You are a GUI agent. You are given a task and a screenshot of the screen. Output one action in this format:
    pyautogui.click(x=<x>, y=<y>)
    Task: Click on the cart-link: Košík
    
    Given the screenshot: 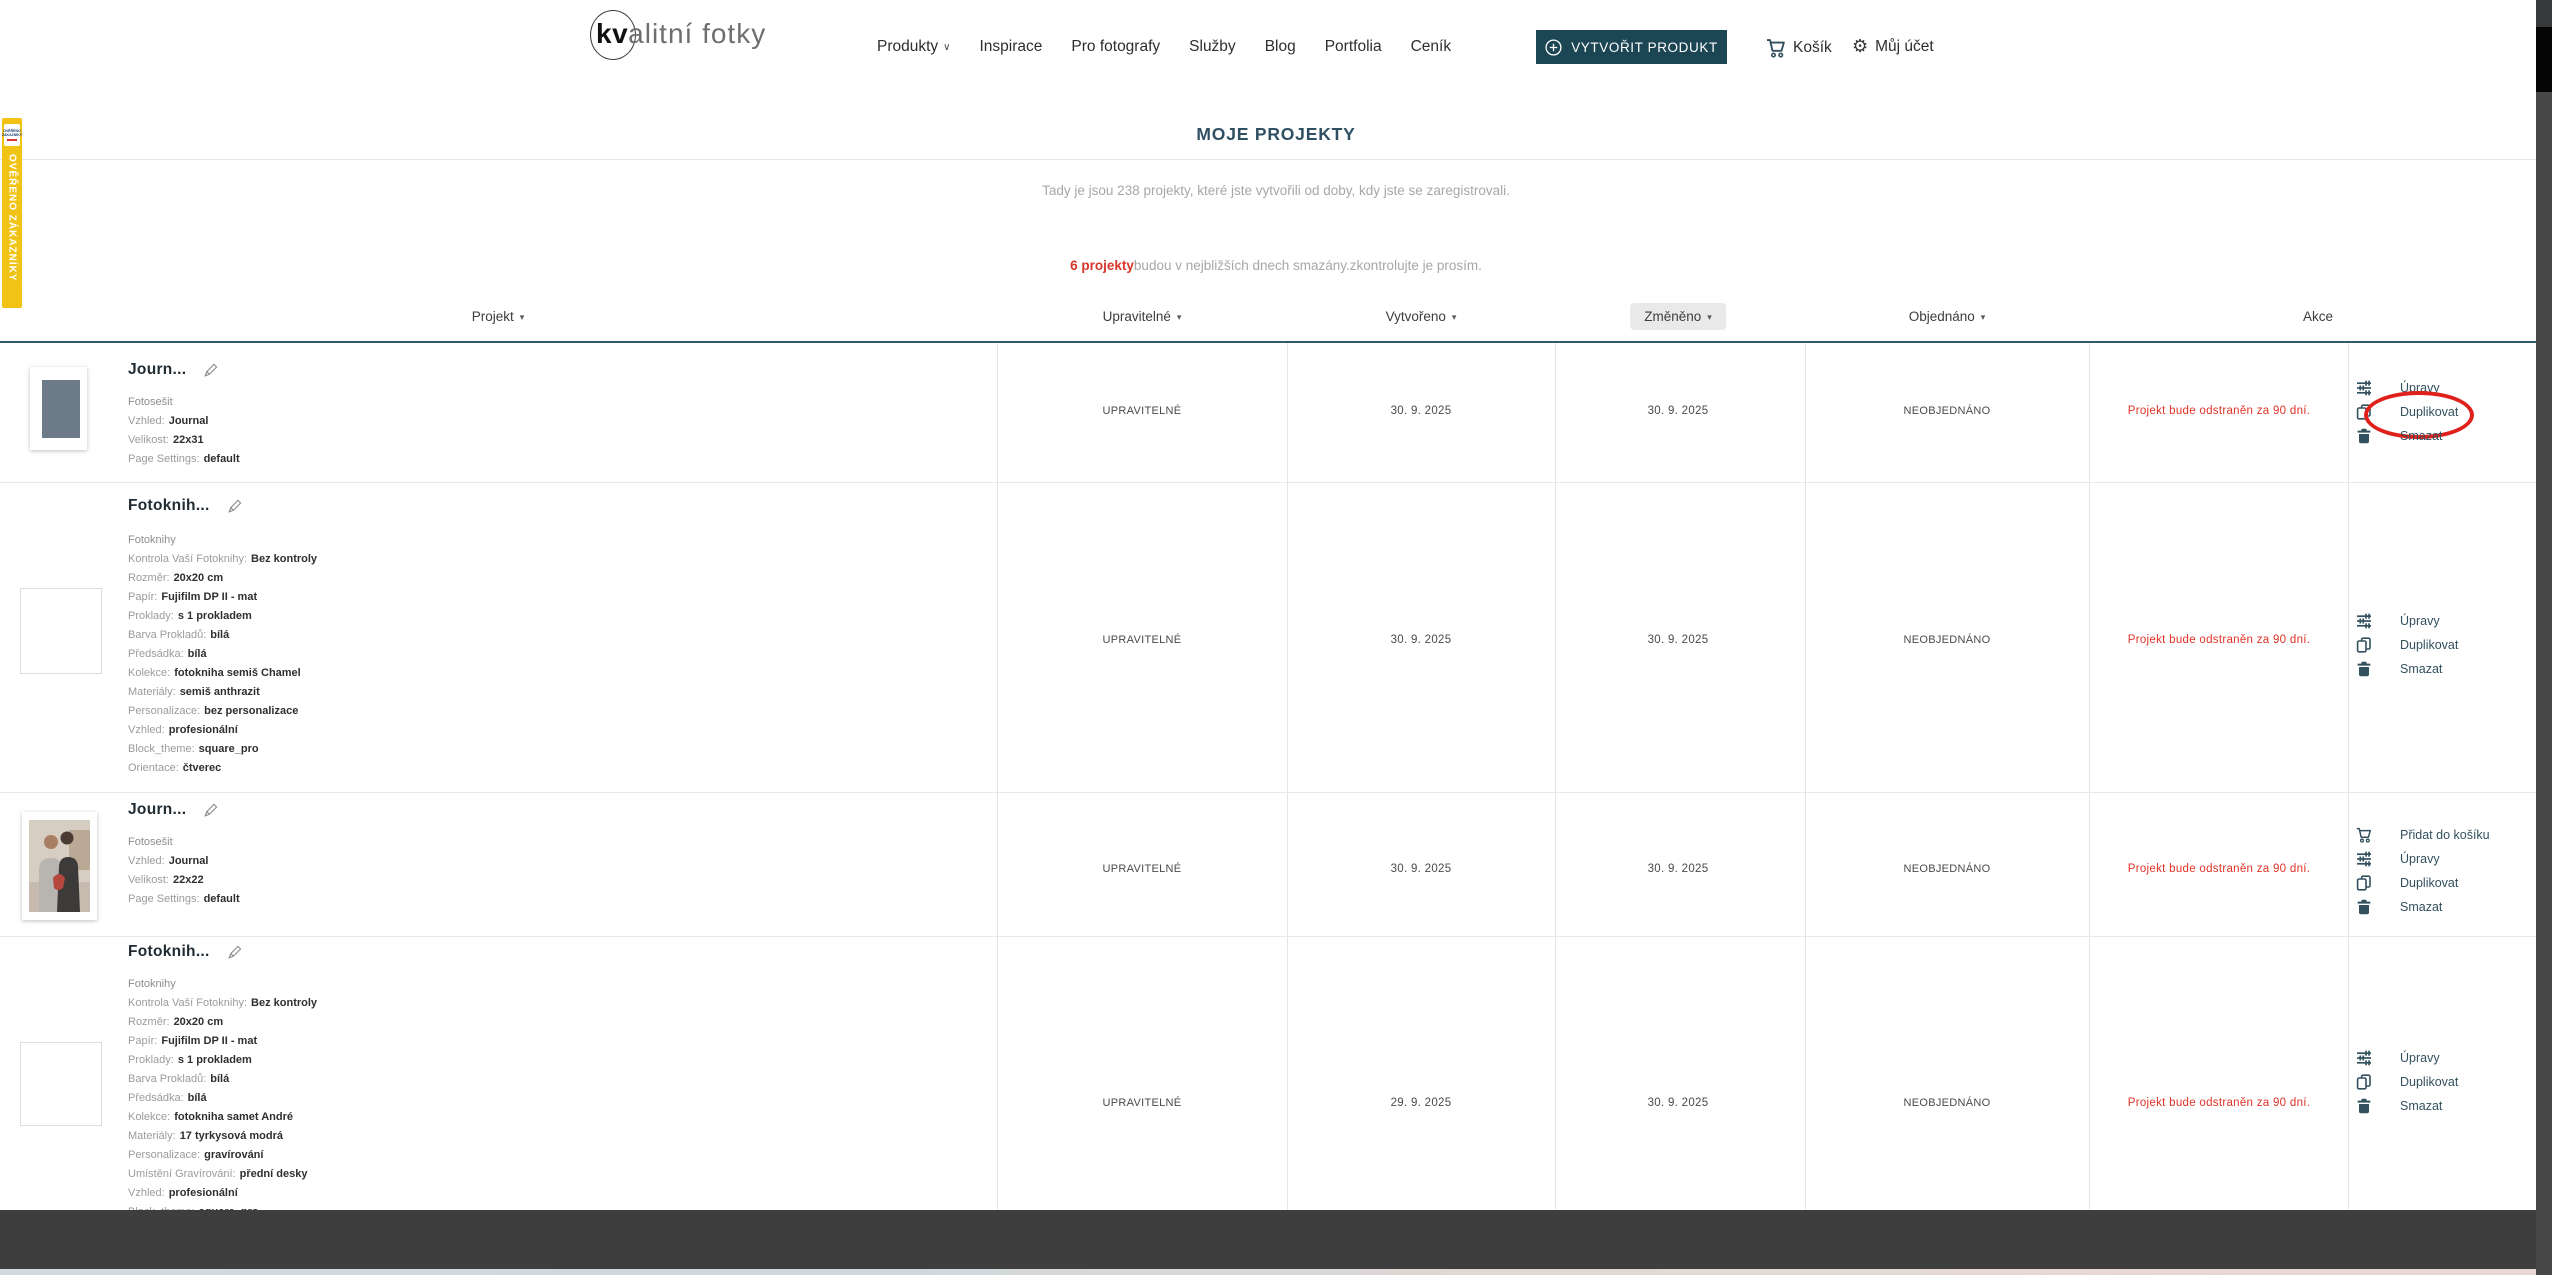 What is the action you would take?
    pyautogui.click(x=1799, y=48)
    